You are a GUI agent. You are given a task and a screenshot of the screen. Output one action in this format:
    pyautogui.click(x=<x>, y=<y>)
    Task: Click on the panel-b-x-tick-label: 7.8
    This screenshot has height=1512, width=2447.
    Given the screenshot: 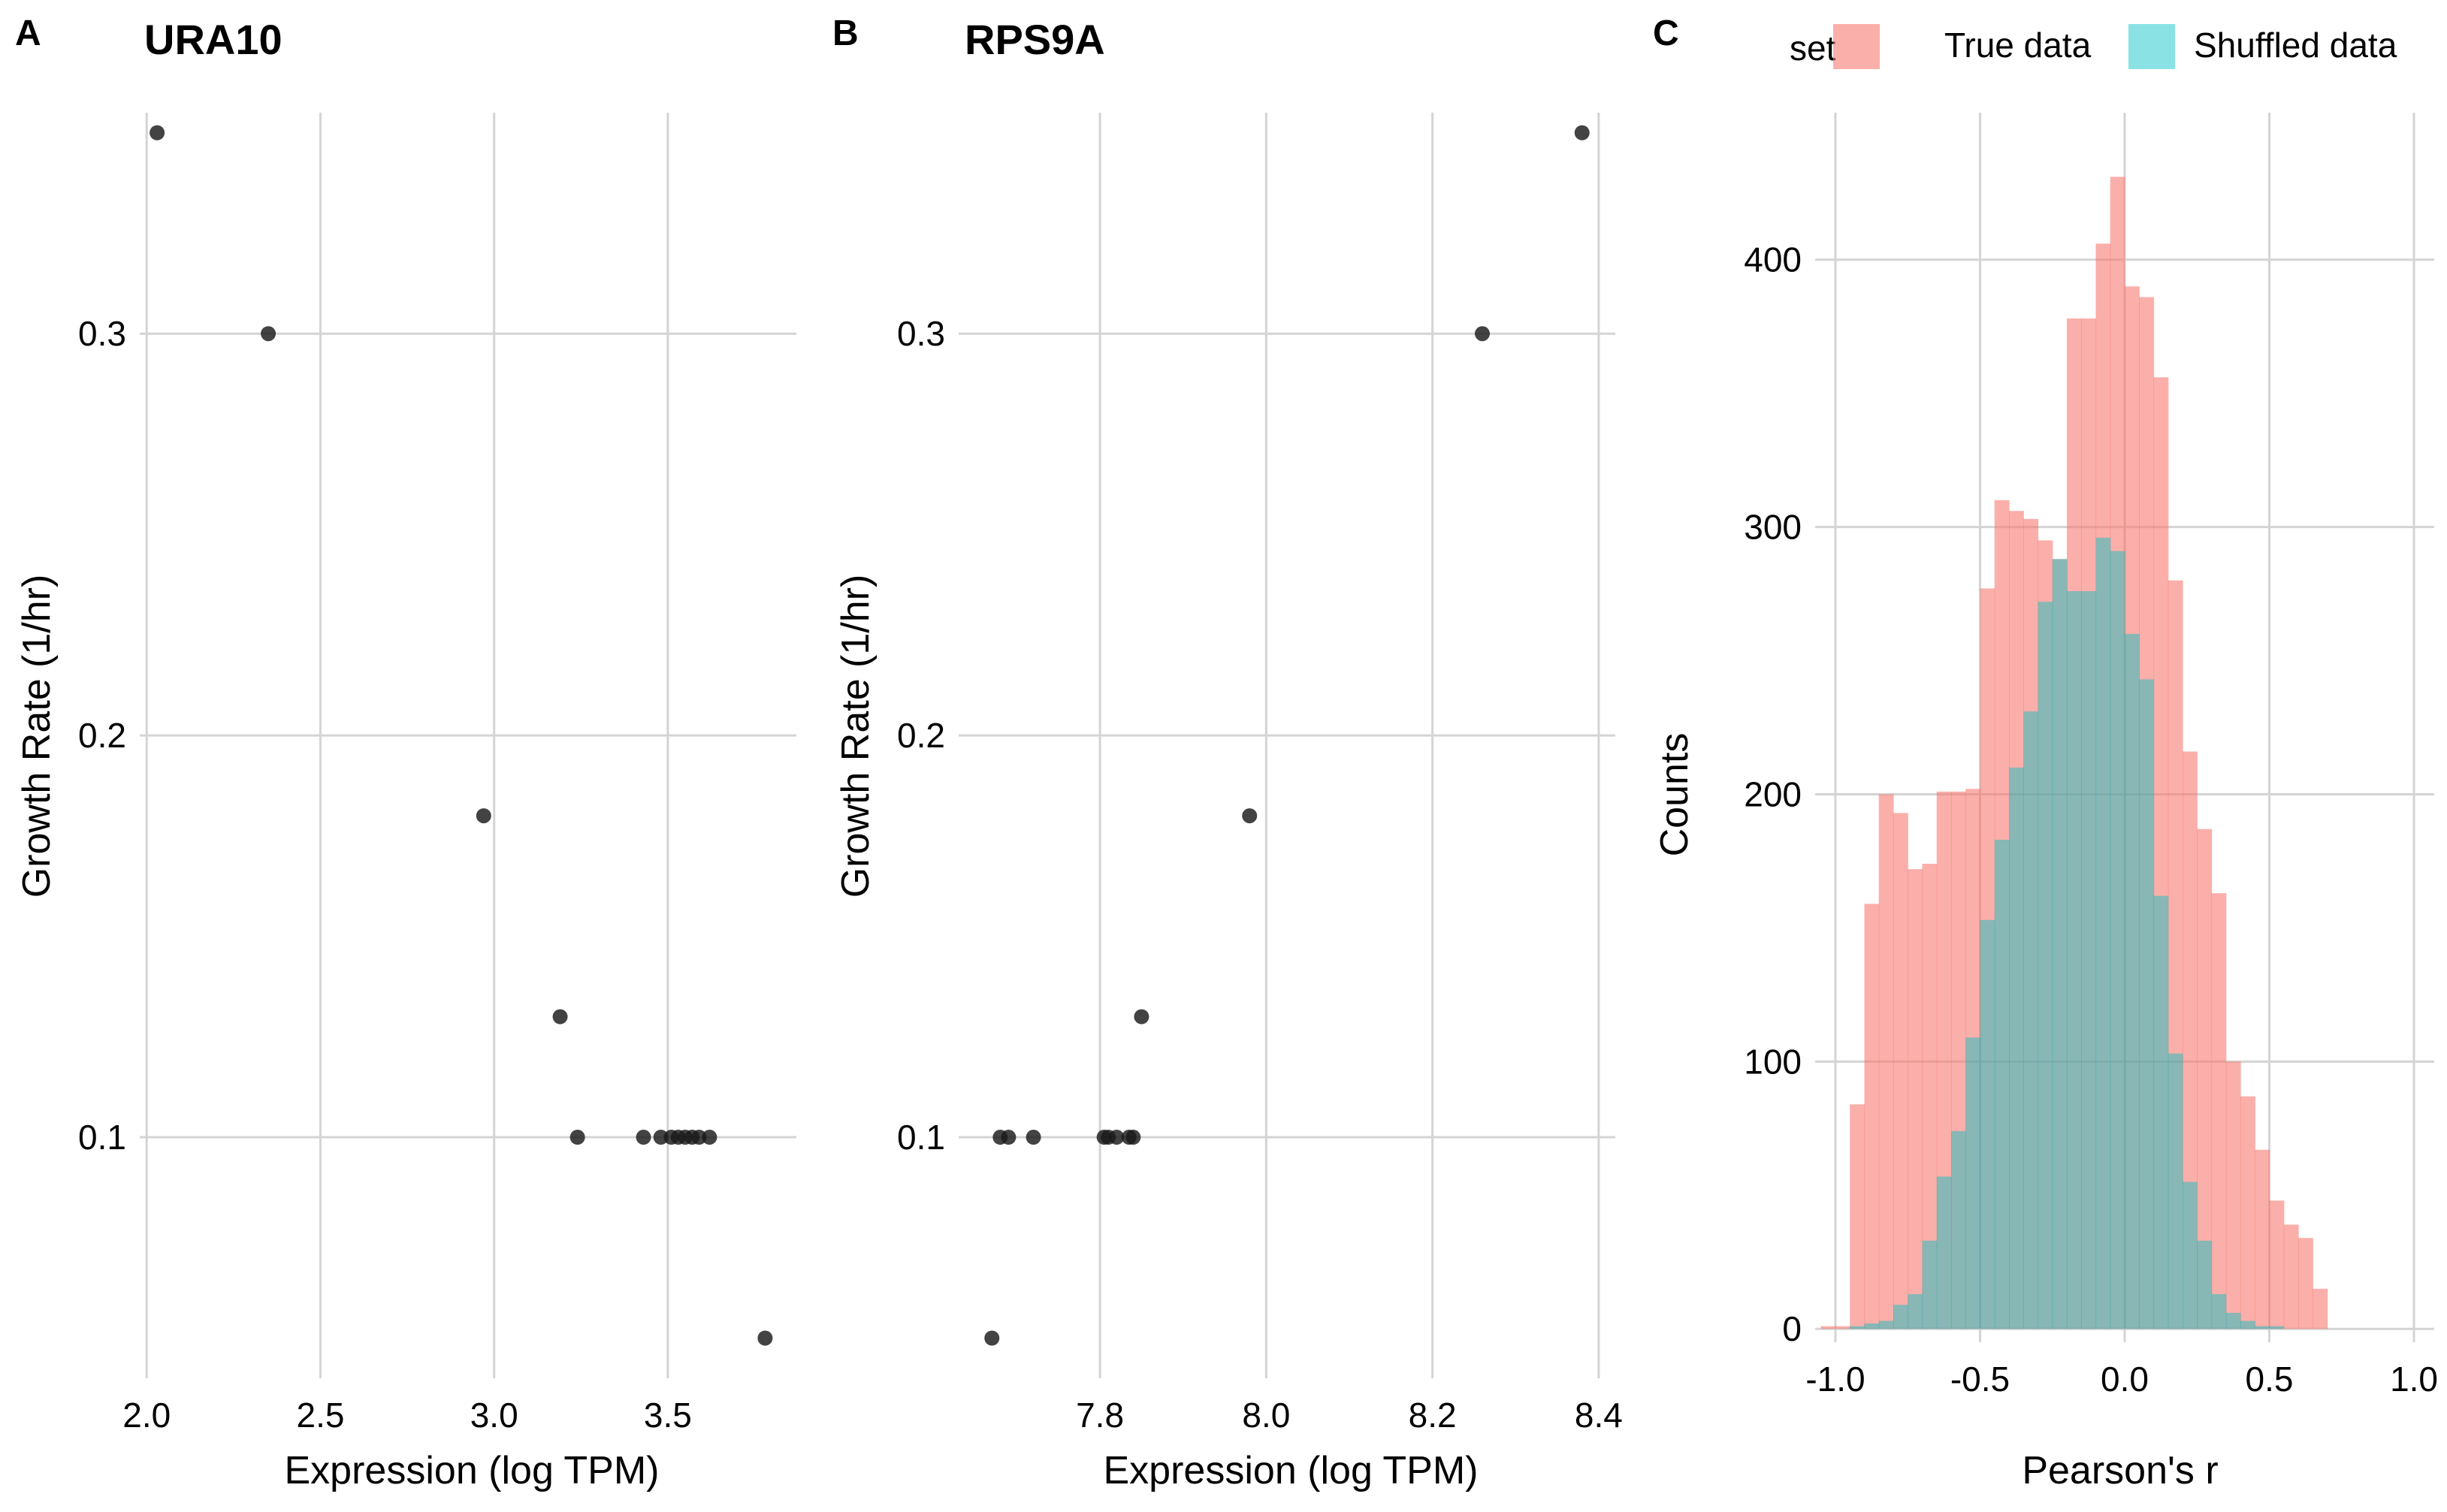 What is the action you would take?
    pyautogui.click(x=1100, y=1415)
    